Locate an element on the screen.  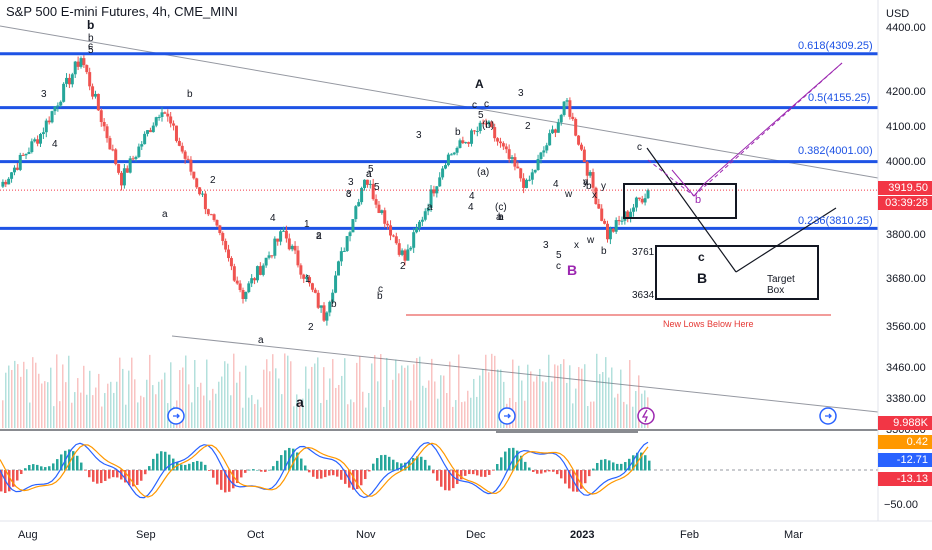
wave-count-label: y is located at coordinates (603, 186).